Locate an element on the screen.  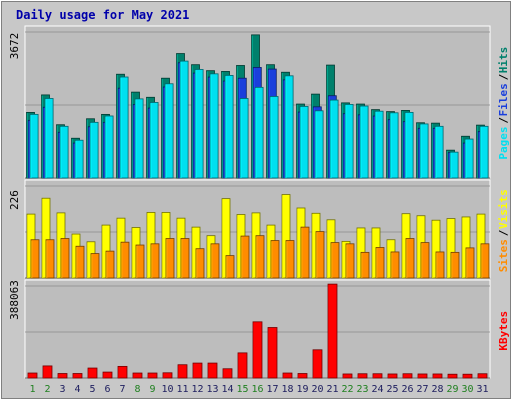
x-tick-label-day-27: 27 is located at coordinates (422, 389).